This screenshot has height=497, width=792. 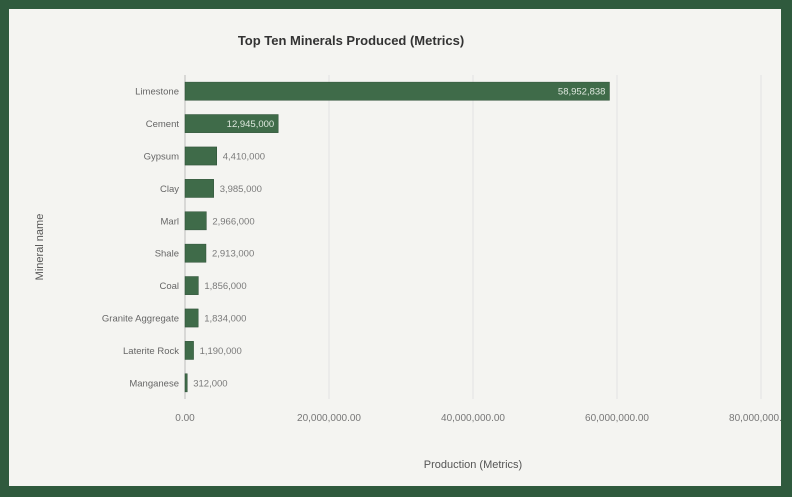 What do you see at coordinates (329, 418) in the screenshot?
I see `x-tick-label: 20,000,000.00` at bounding box center [329, 418].